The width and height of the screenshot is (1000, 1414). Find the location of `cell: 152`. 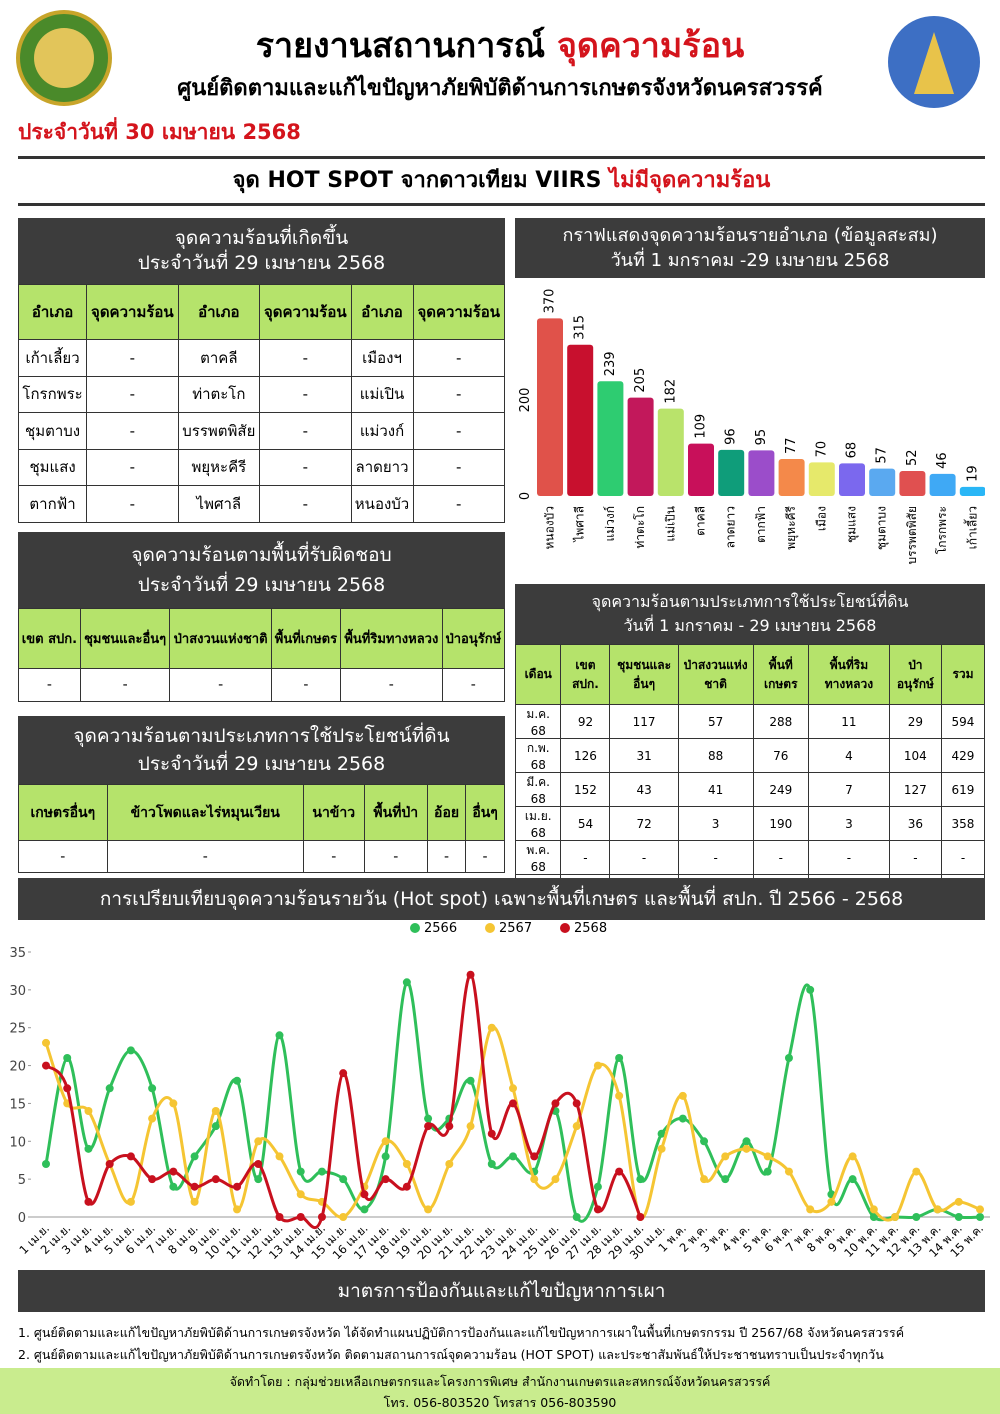

cell: 152 is located at coordinates (585, 789).